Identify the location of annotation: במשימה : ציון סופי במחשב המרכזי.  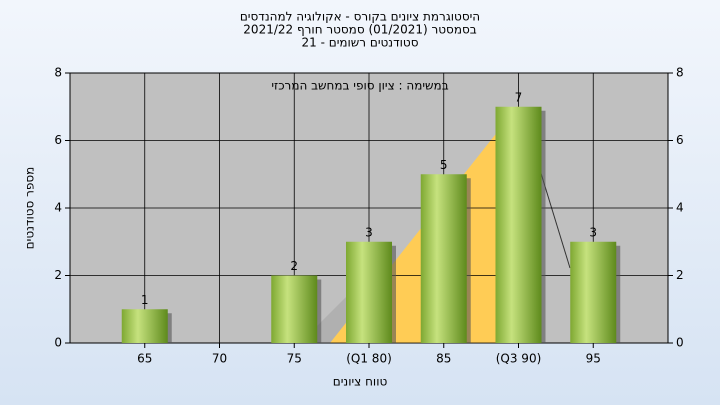
(359, 86).